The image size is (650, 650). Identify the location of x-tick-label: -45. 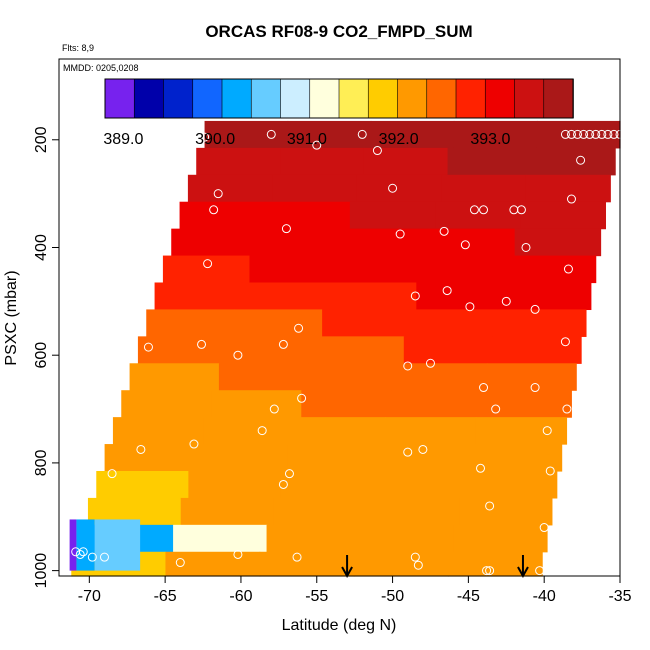
(468, 596).